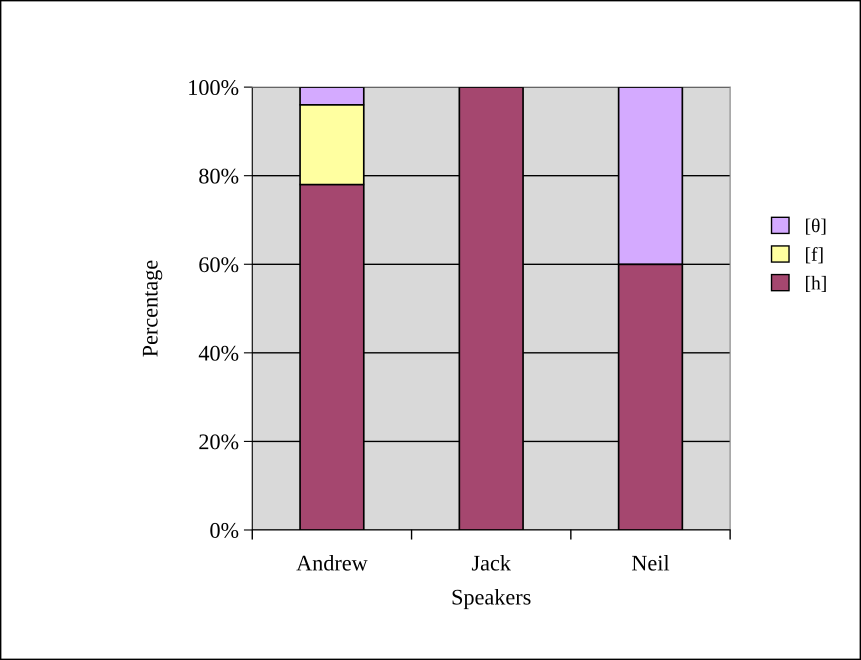 Image resolution: width=861 pixels, height=660 pixels. What do you see at coordinates (491, 599) in the screenshot?
I see `x-axis-title: Speakers` at bounding box center [491, 599].